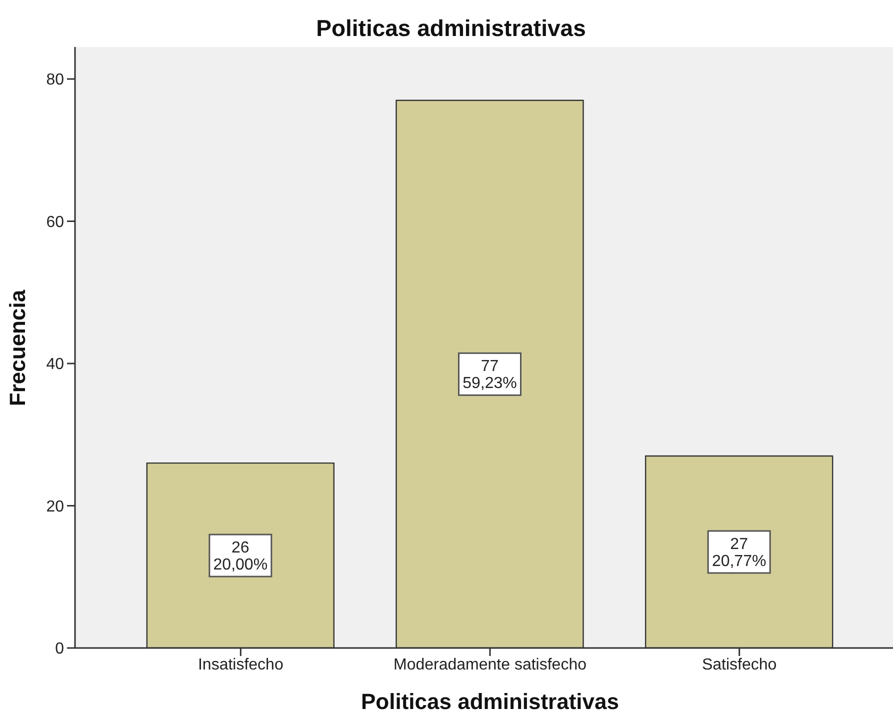  What do you see at coordinates (489, 375) in the screenshot?
I see `data-label: 77 59,23%` at bounding box center [489, 375].